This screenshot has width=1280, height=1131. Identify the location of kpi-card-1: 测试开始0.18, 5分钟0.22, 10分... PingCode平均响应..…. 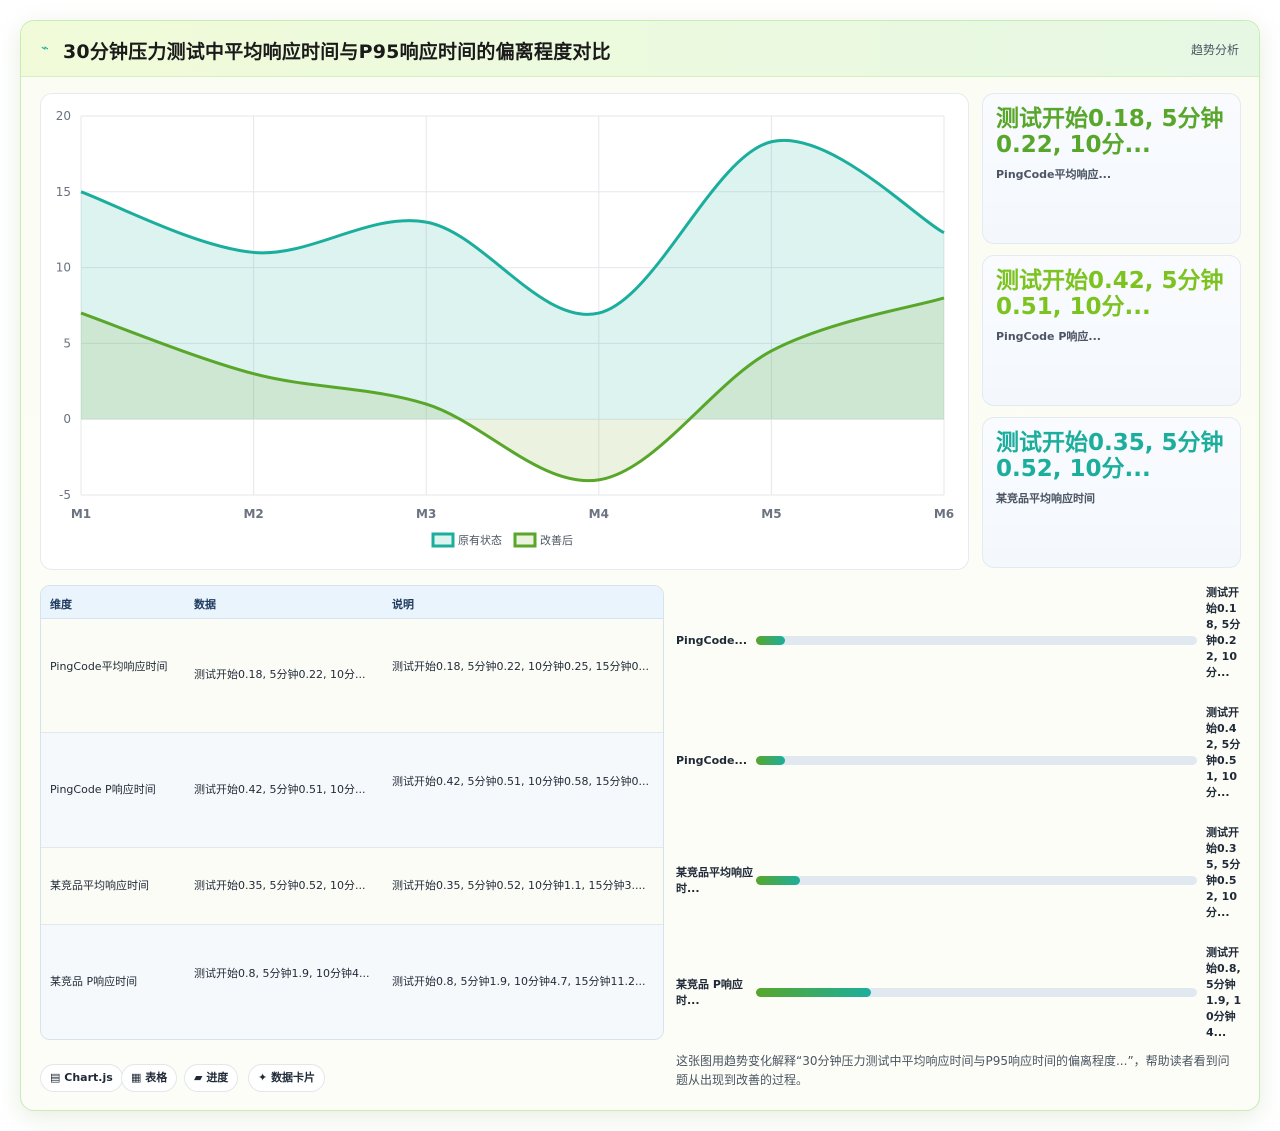
(1111, 168).